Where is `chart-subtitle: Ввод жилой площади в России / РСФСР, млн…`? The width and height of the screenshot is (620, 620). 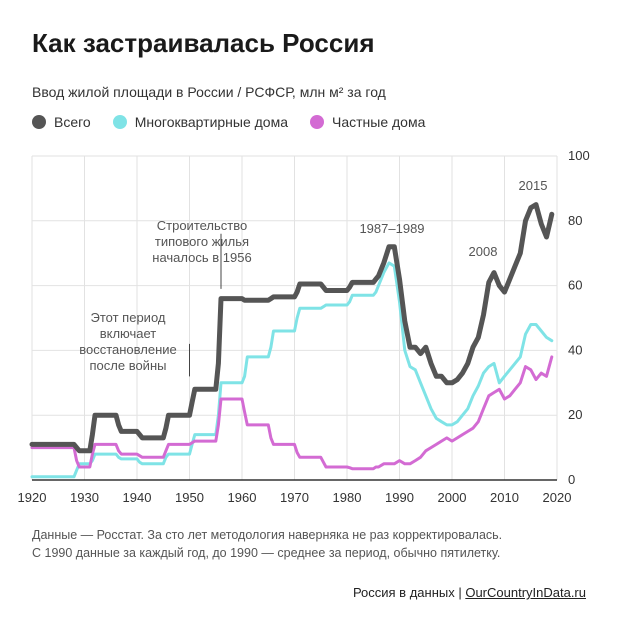
chart-subtitle: Ввод жилой площади в России / РСФСР, млн… is located at coordinates (209, 92).